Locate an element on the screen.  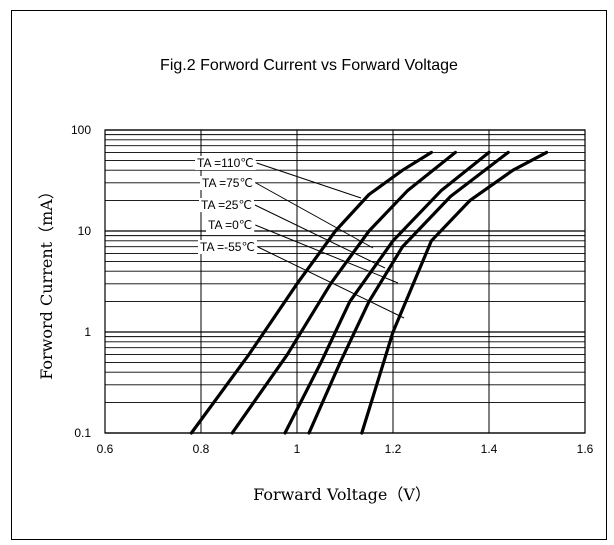
y-tick-label: 0.1 is located at coordinates (82, 433).